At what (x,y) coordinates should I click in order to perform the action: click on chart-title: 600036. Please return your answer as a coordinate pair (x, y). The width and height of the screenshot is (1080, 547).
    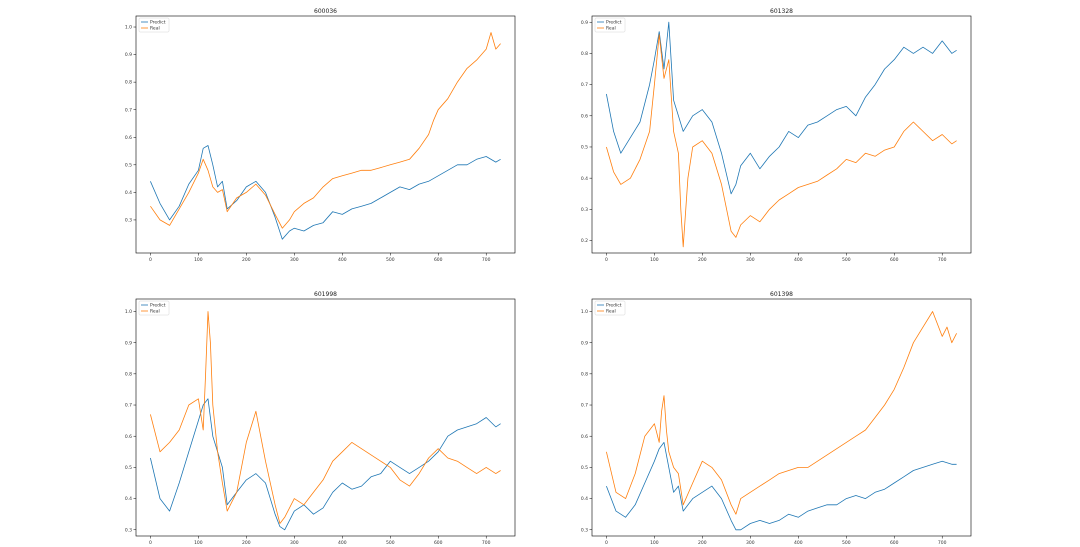
    Looking at the image, I should click on (325, 11).